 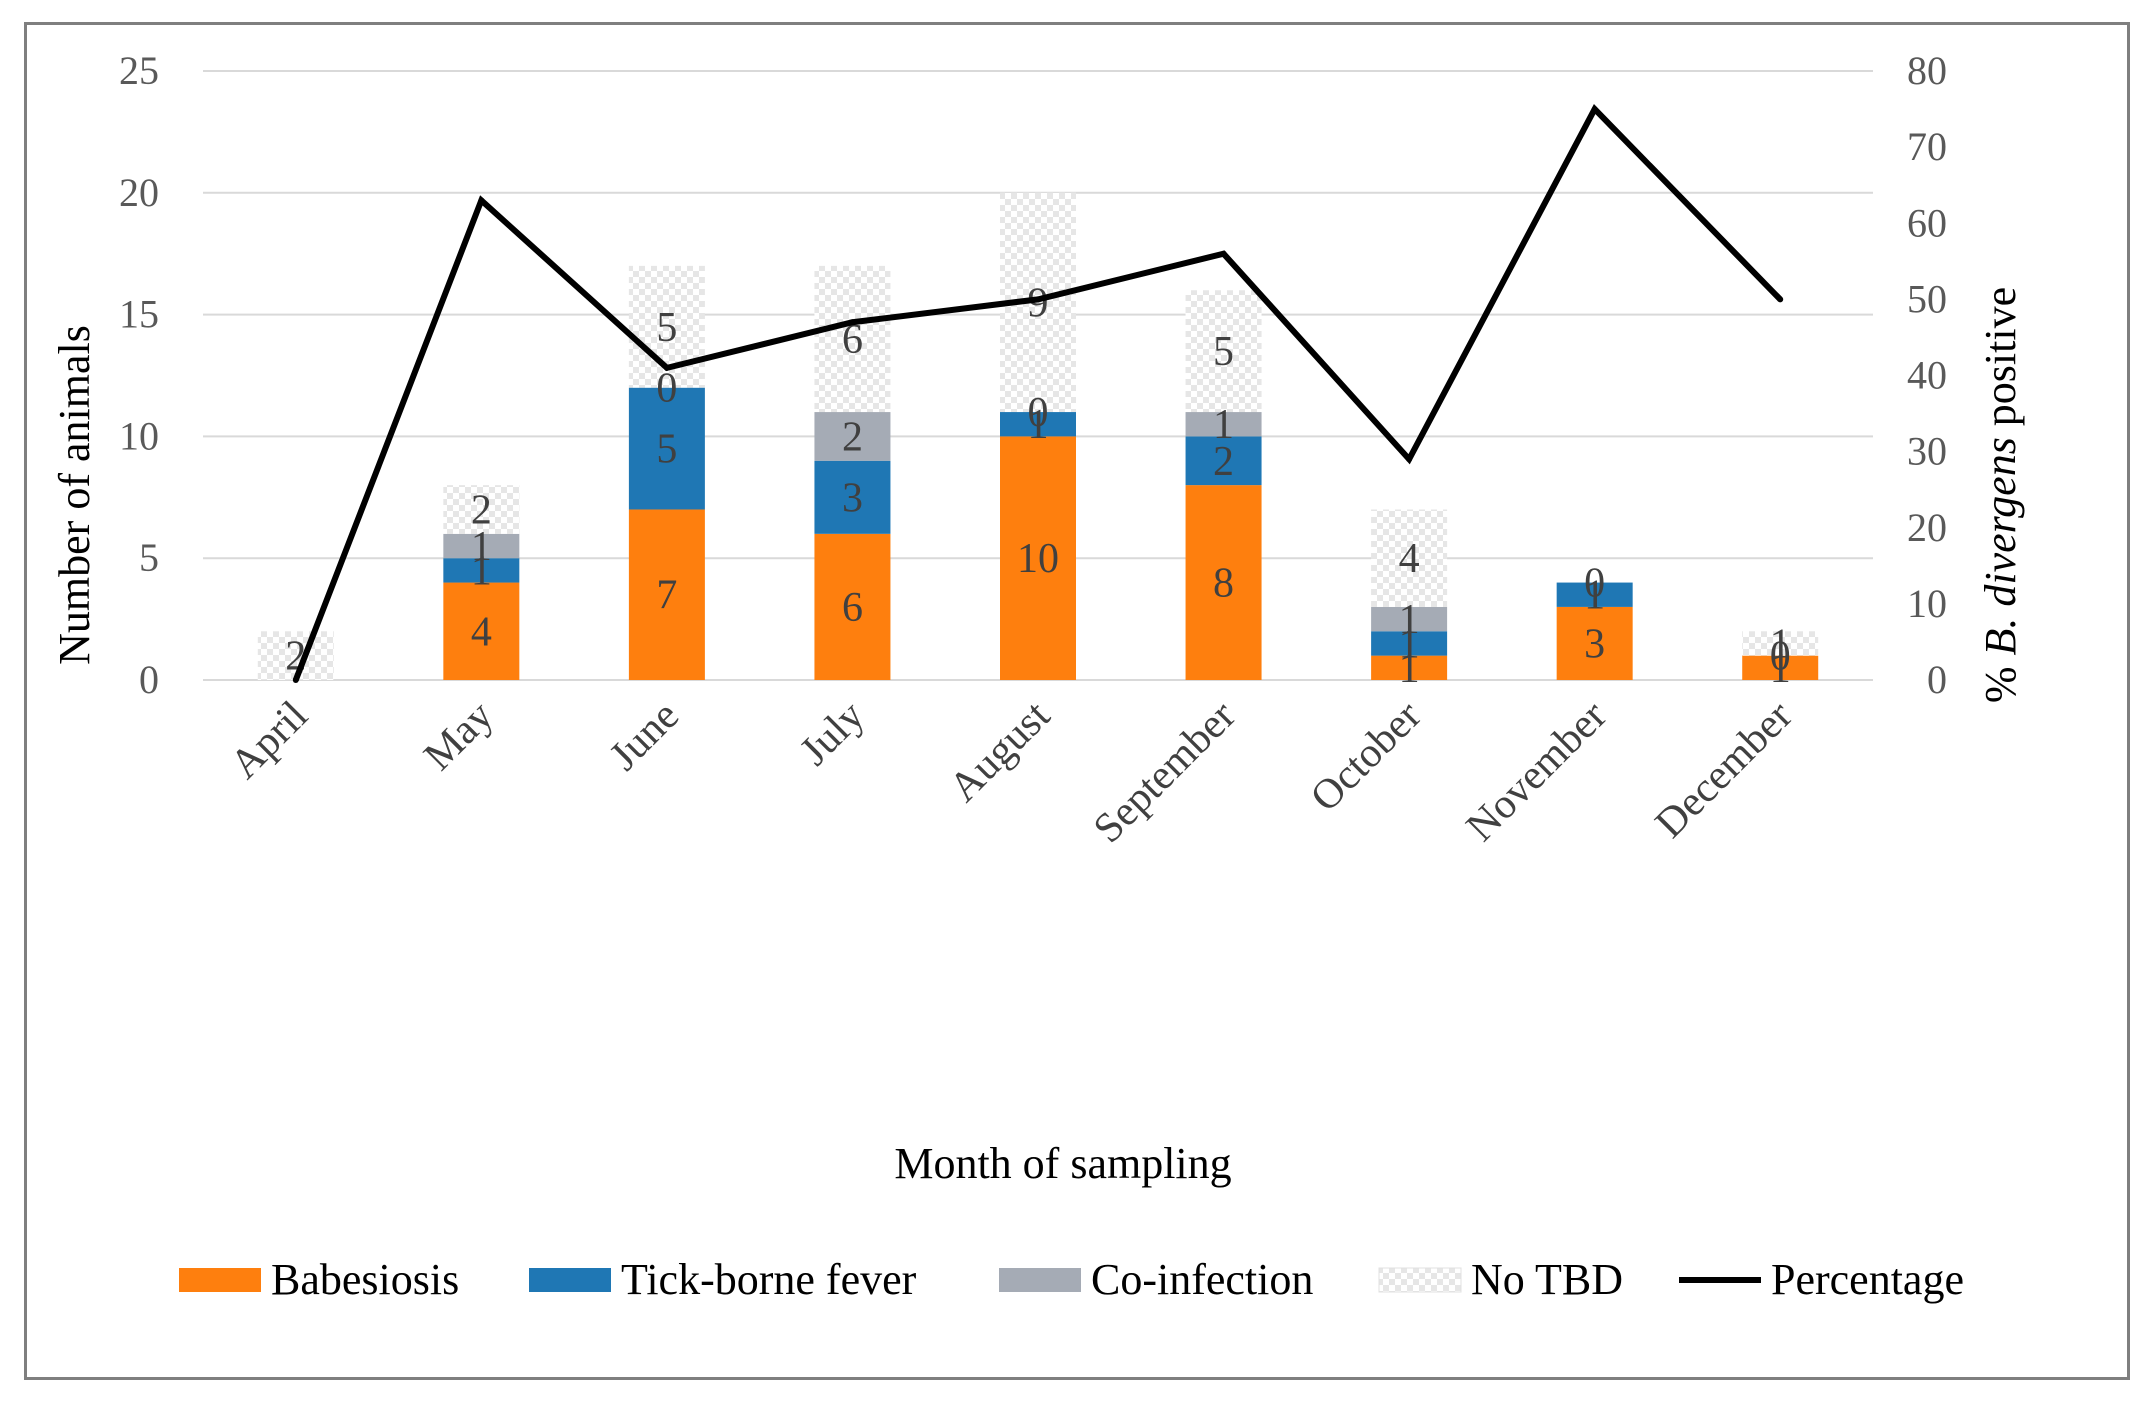 I want to click on y2-tick-label: 60, so click(x=1927, y=222).